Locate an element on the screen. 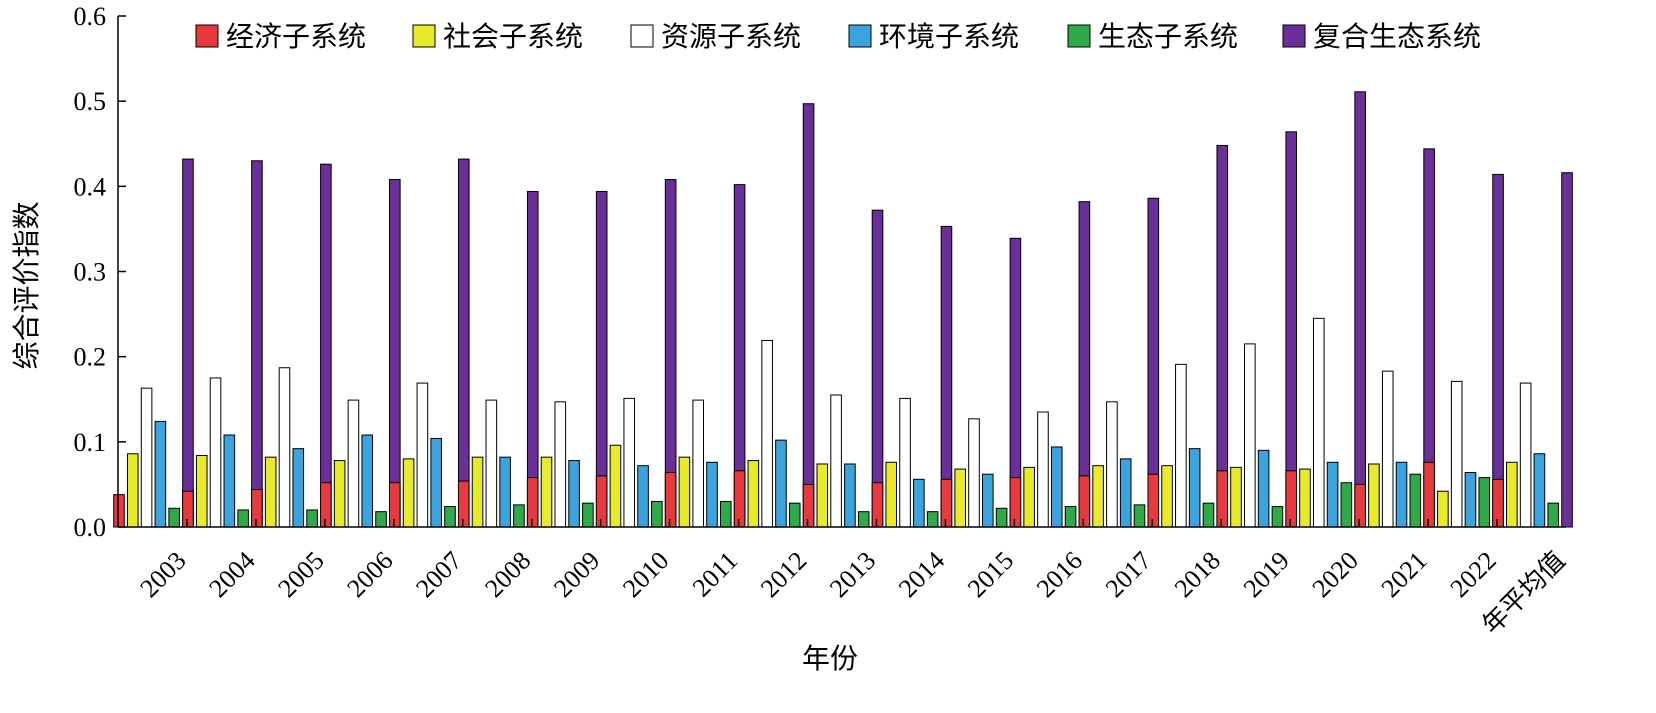 This screenshot has height=713, width=1656. legend-item: 复合生态系统 is located at coordinates (1381, 36).